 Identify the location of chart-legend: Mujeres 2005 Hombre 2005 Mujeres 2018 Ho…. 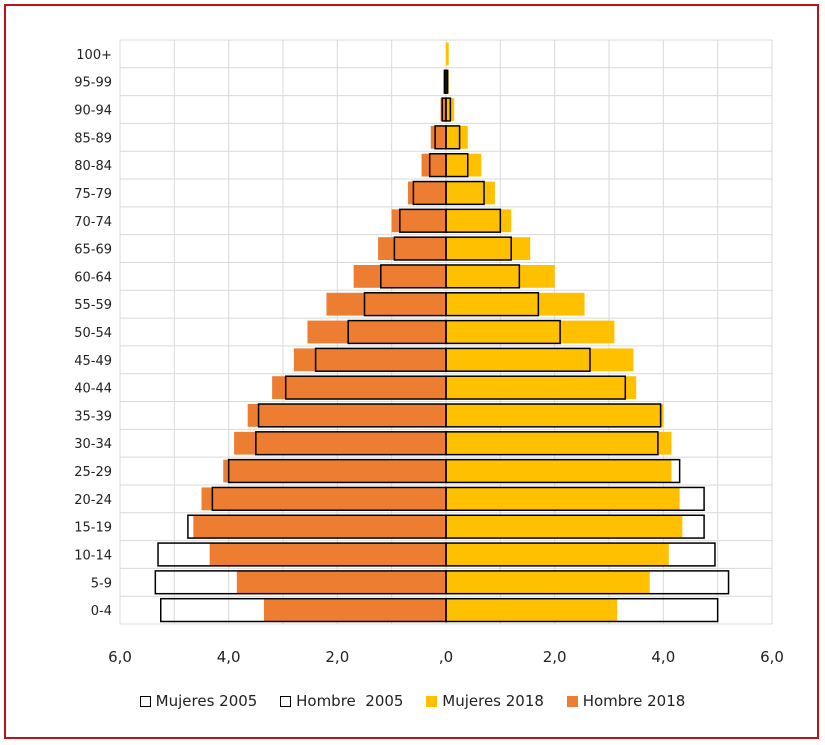
(412, 701).